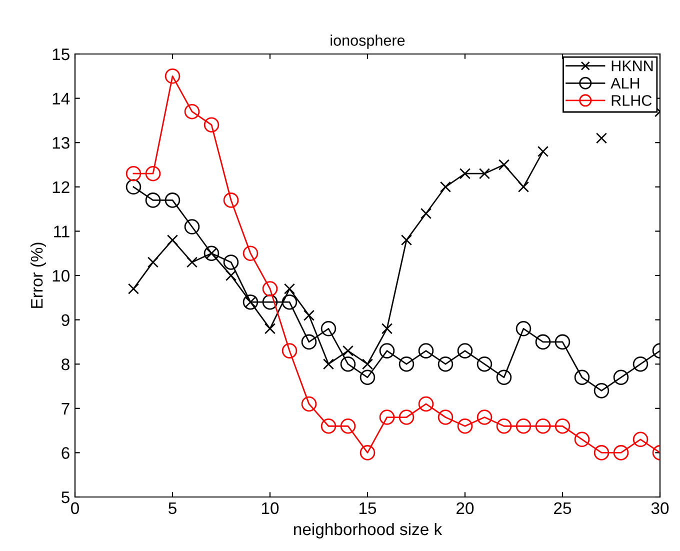 The height and width of the screenshot is (551, 680). I want to click on y-axis-title: Error (%), so click(38, 275).